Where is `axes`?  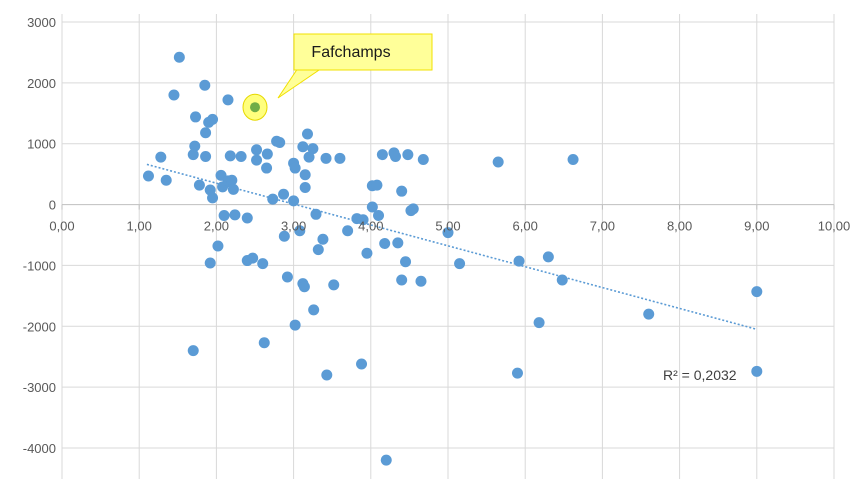
axes is located at coordinates (448, 207).